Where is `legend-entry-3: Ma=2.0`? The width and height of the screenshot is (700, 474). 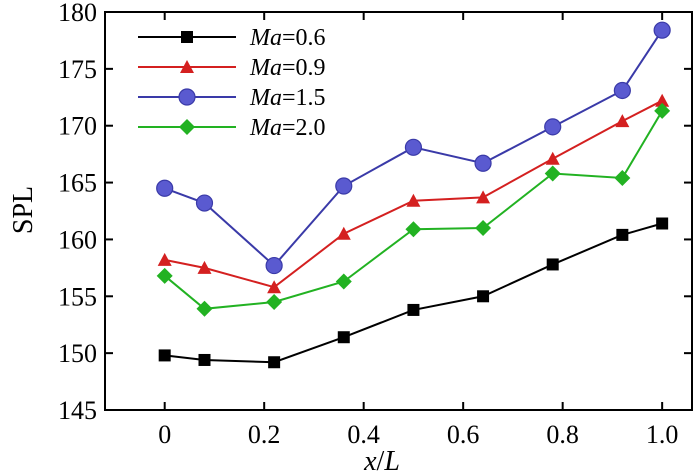 legend-entry-3: Ma=2.0 is located at coordinates (232, 128).